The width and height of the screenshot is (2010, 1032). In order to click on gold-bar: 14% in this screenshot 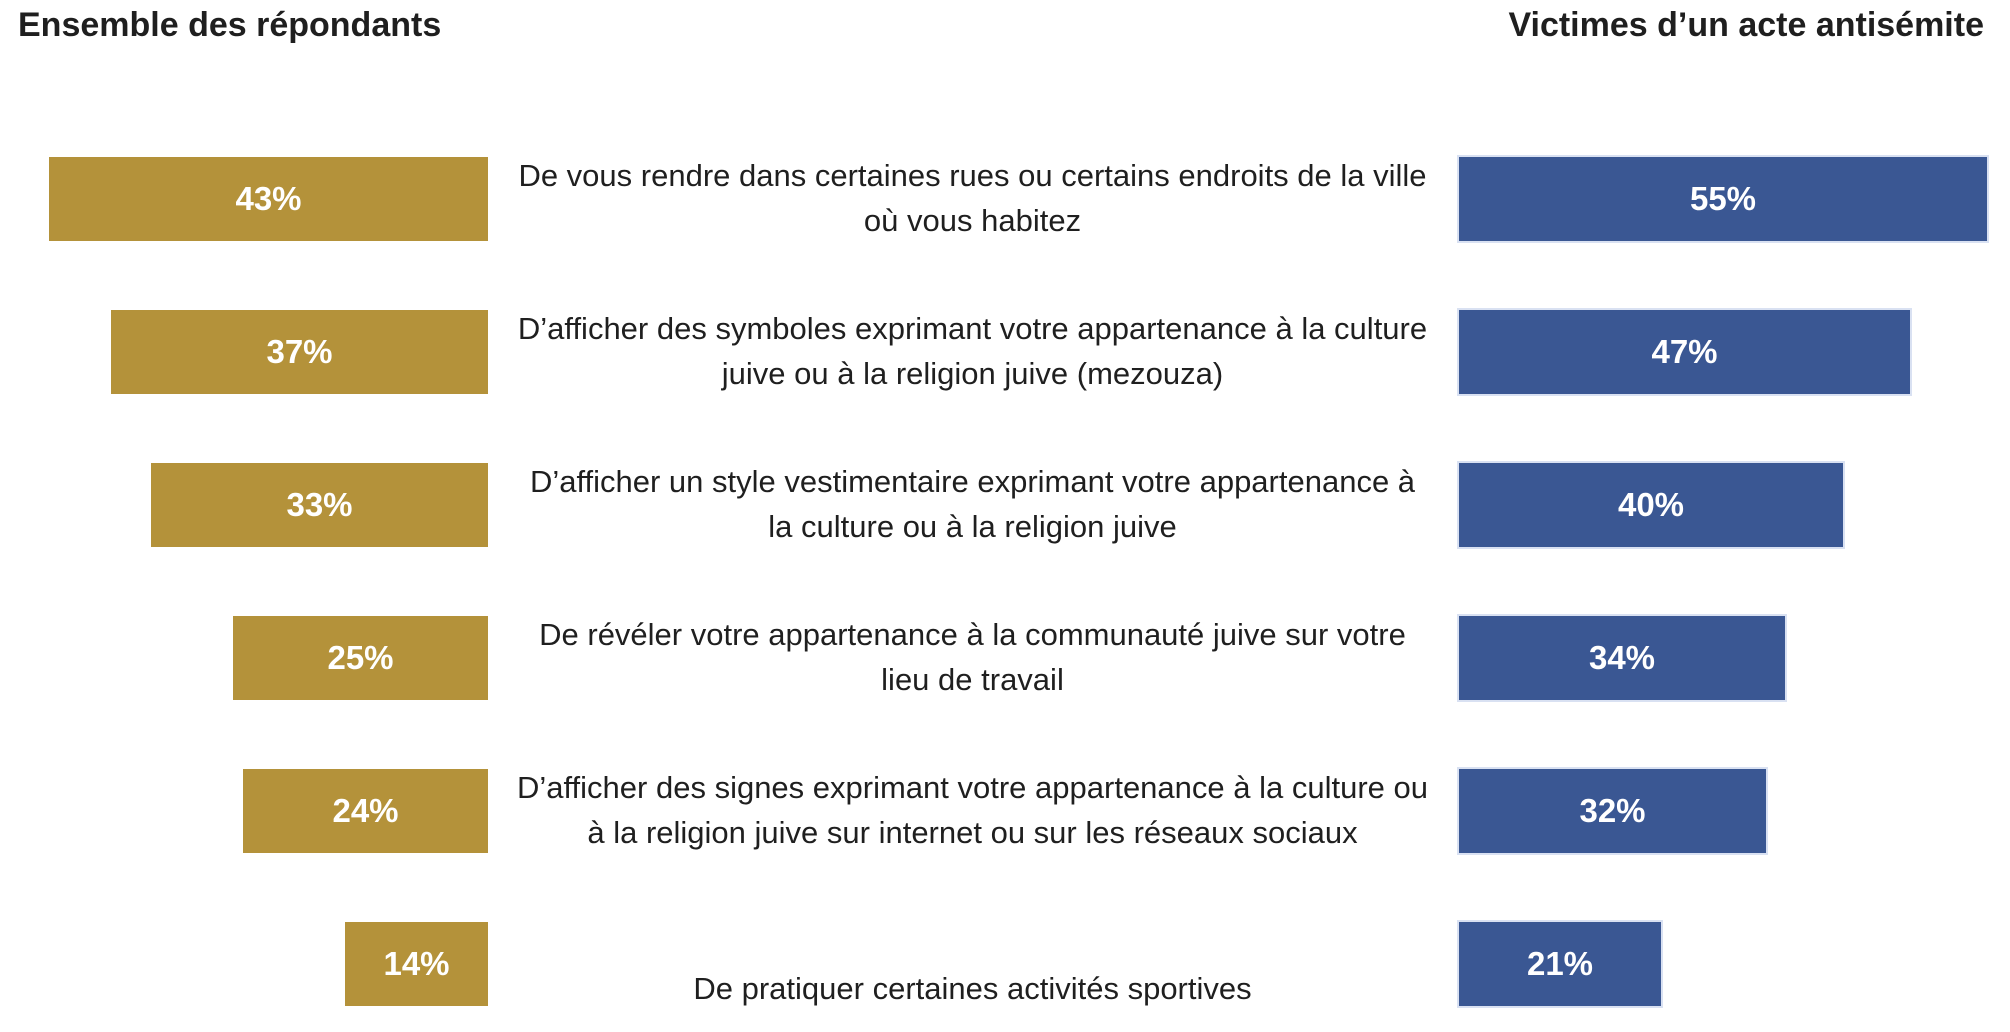, I will do `click(416, 963)`.